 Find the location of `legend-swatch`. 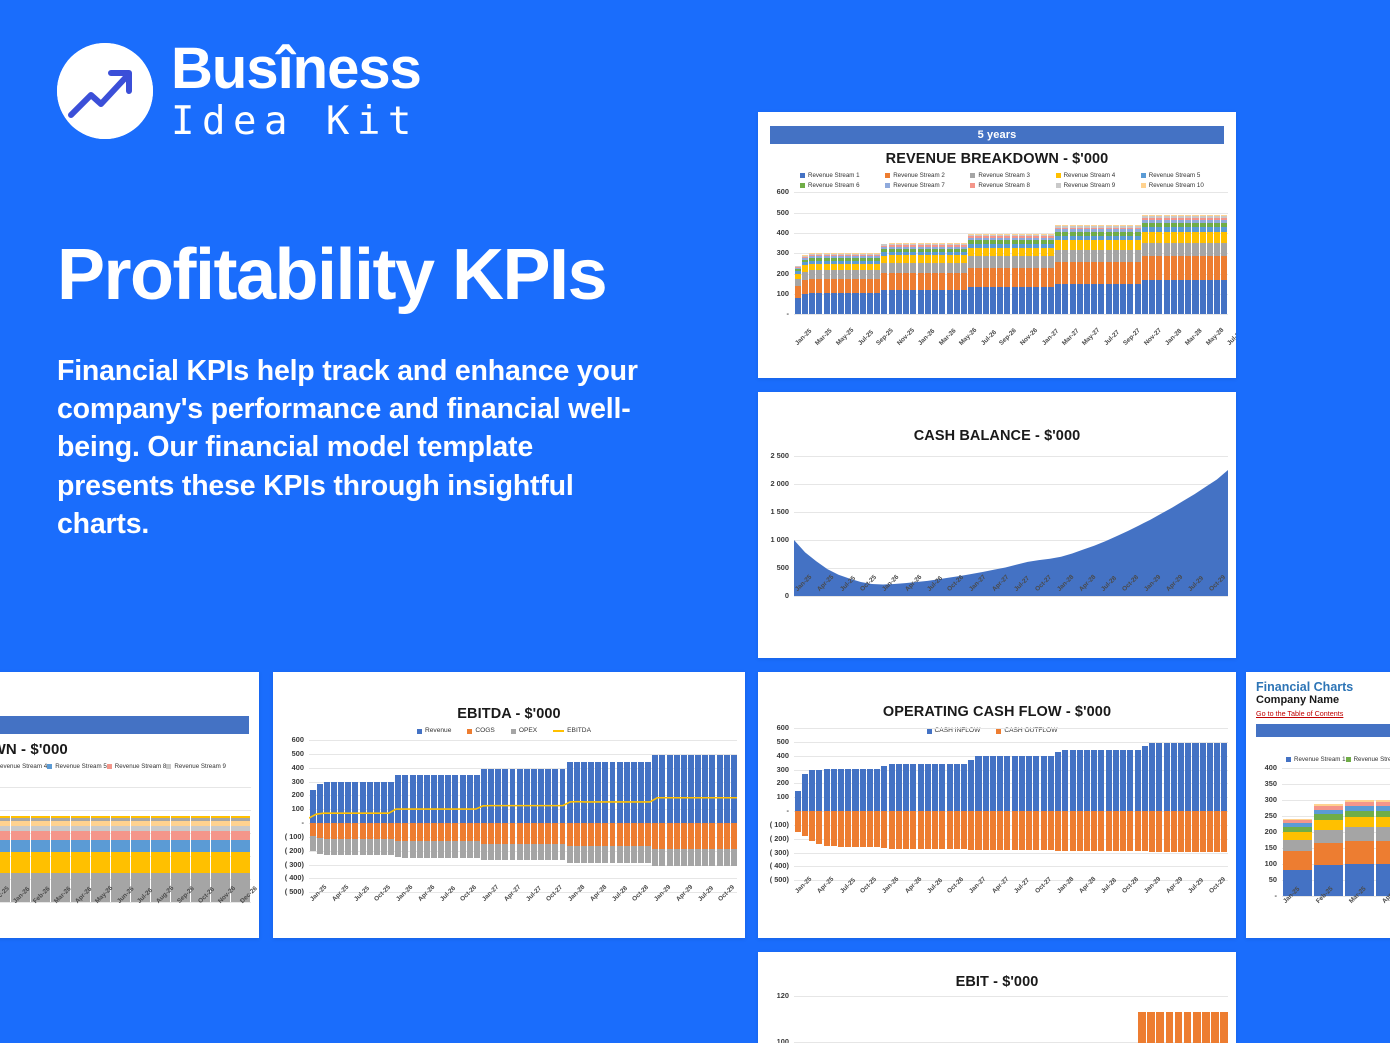

legend-swatch is located at coordinates (973, 185).